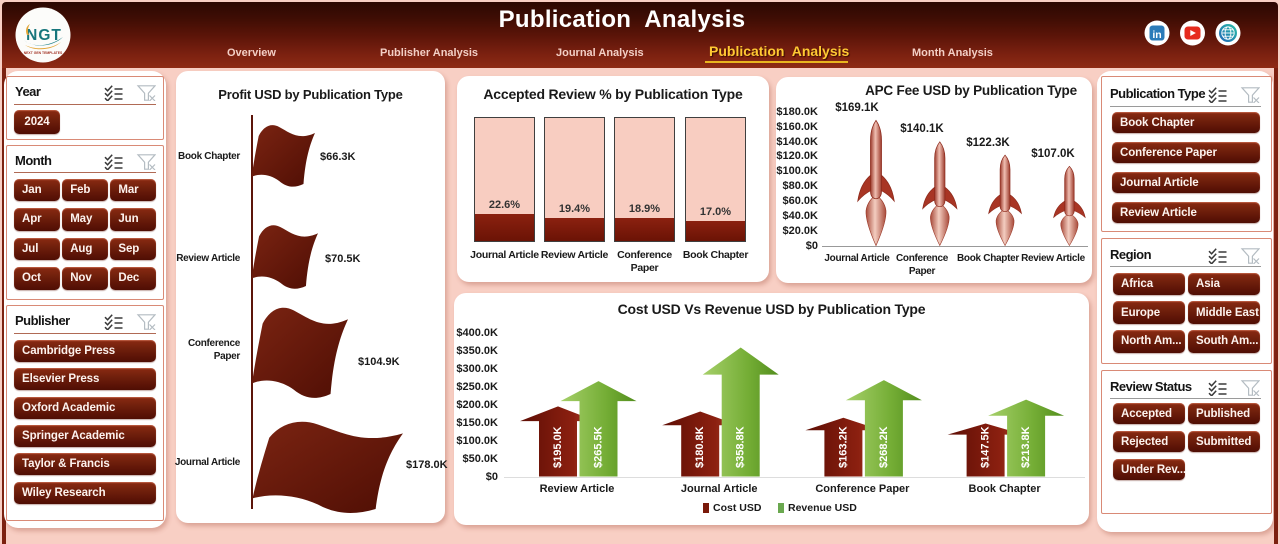 Image resolution: width=1280 pixels, height=544 pixels. Describe the element at coordinates (986, 447) in the screenshot. I see `svg-text: $147.5K` at that location.